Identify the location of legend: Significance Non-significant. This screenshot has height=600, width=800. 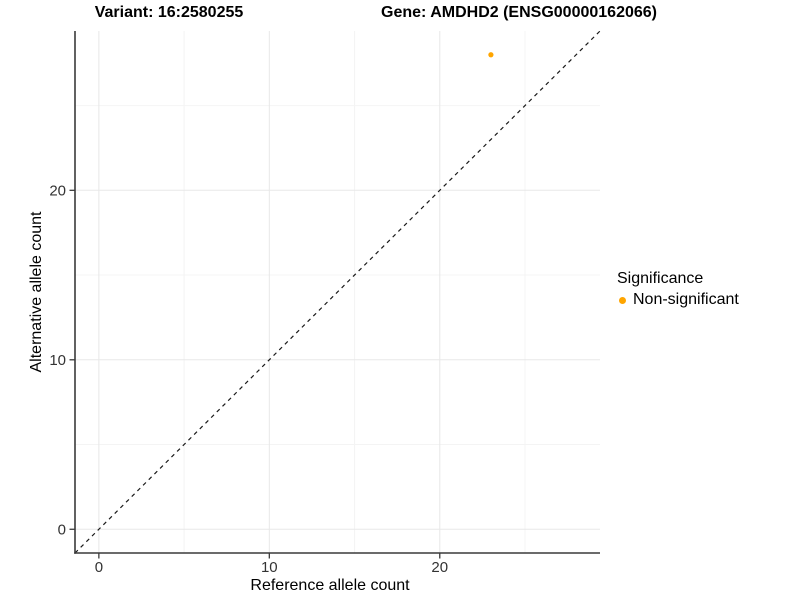
(676, 289).